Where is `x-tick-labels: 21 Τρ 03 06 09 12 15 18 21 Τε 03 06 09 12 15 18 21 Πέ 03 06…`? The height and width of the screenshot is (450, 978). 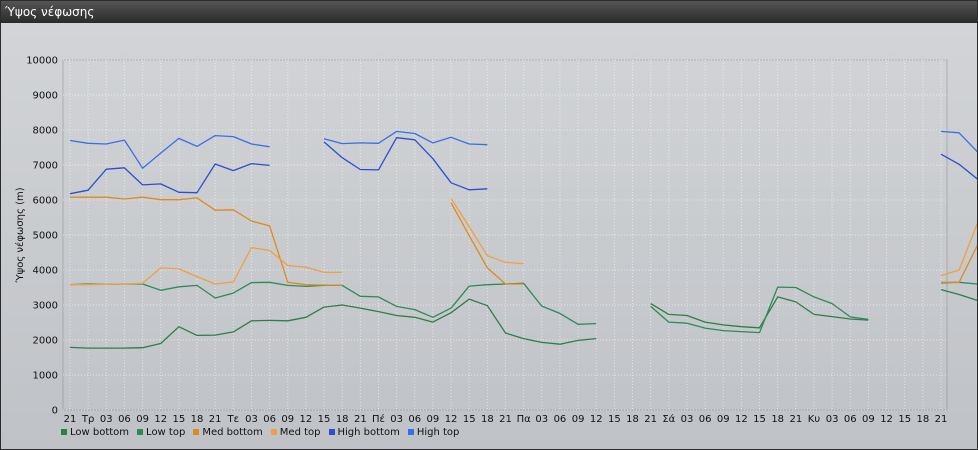 x-tick-labels: 21 Τρ 03 06 09 12 15 18 21 Τε 03 06 09 12 15 18 21 Πέ 03 06… is located at coordinates (506, 419).